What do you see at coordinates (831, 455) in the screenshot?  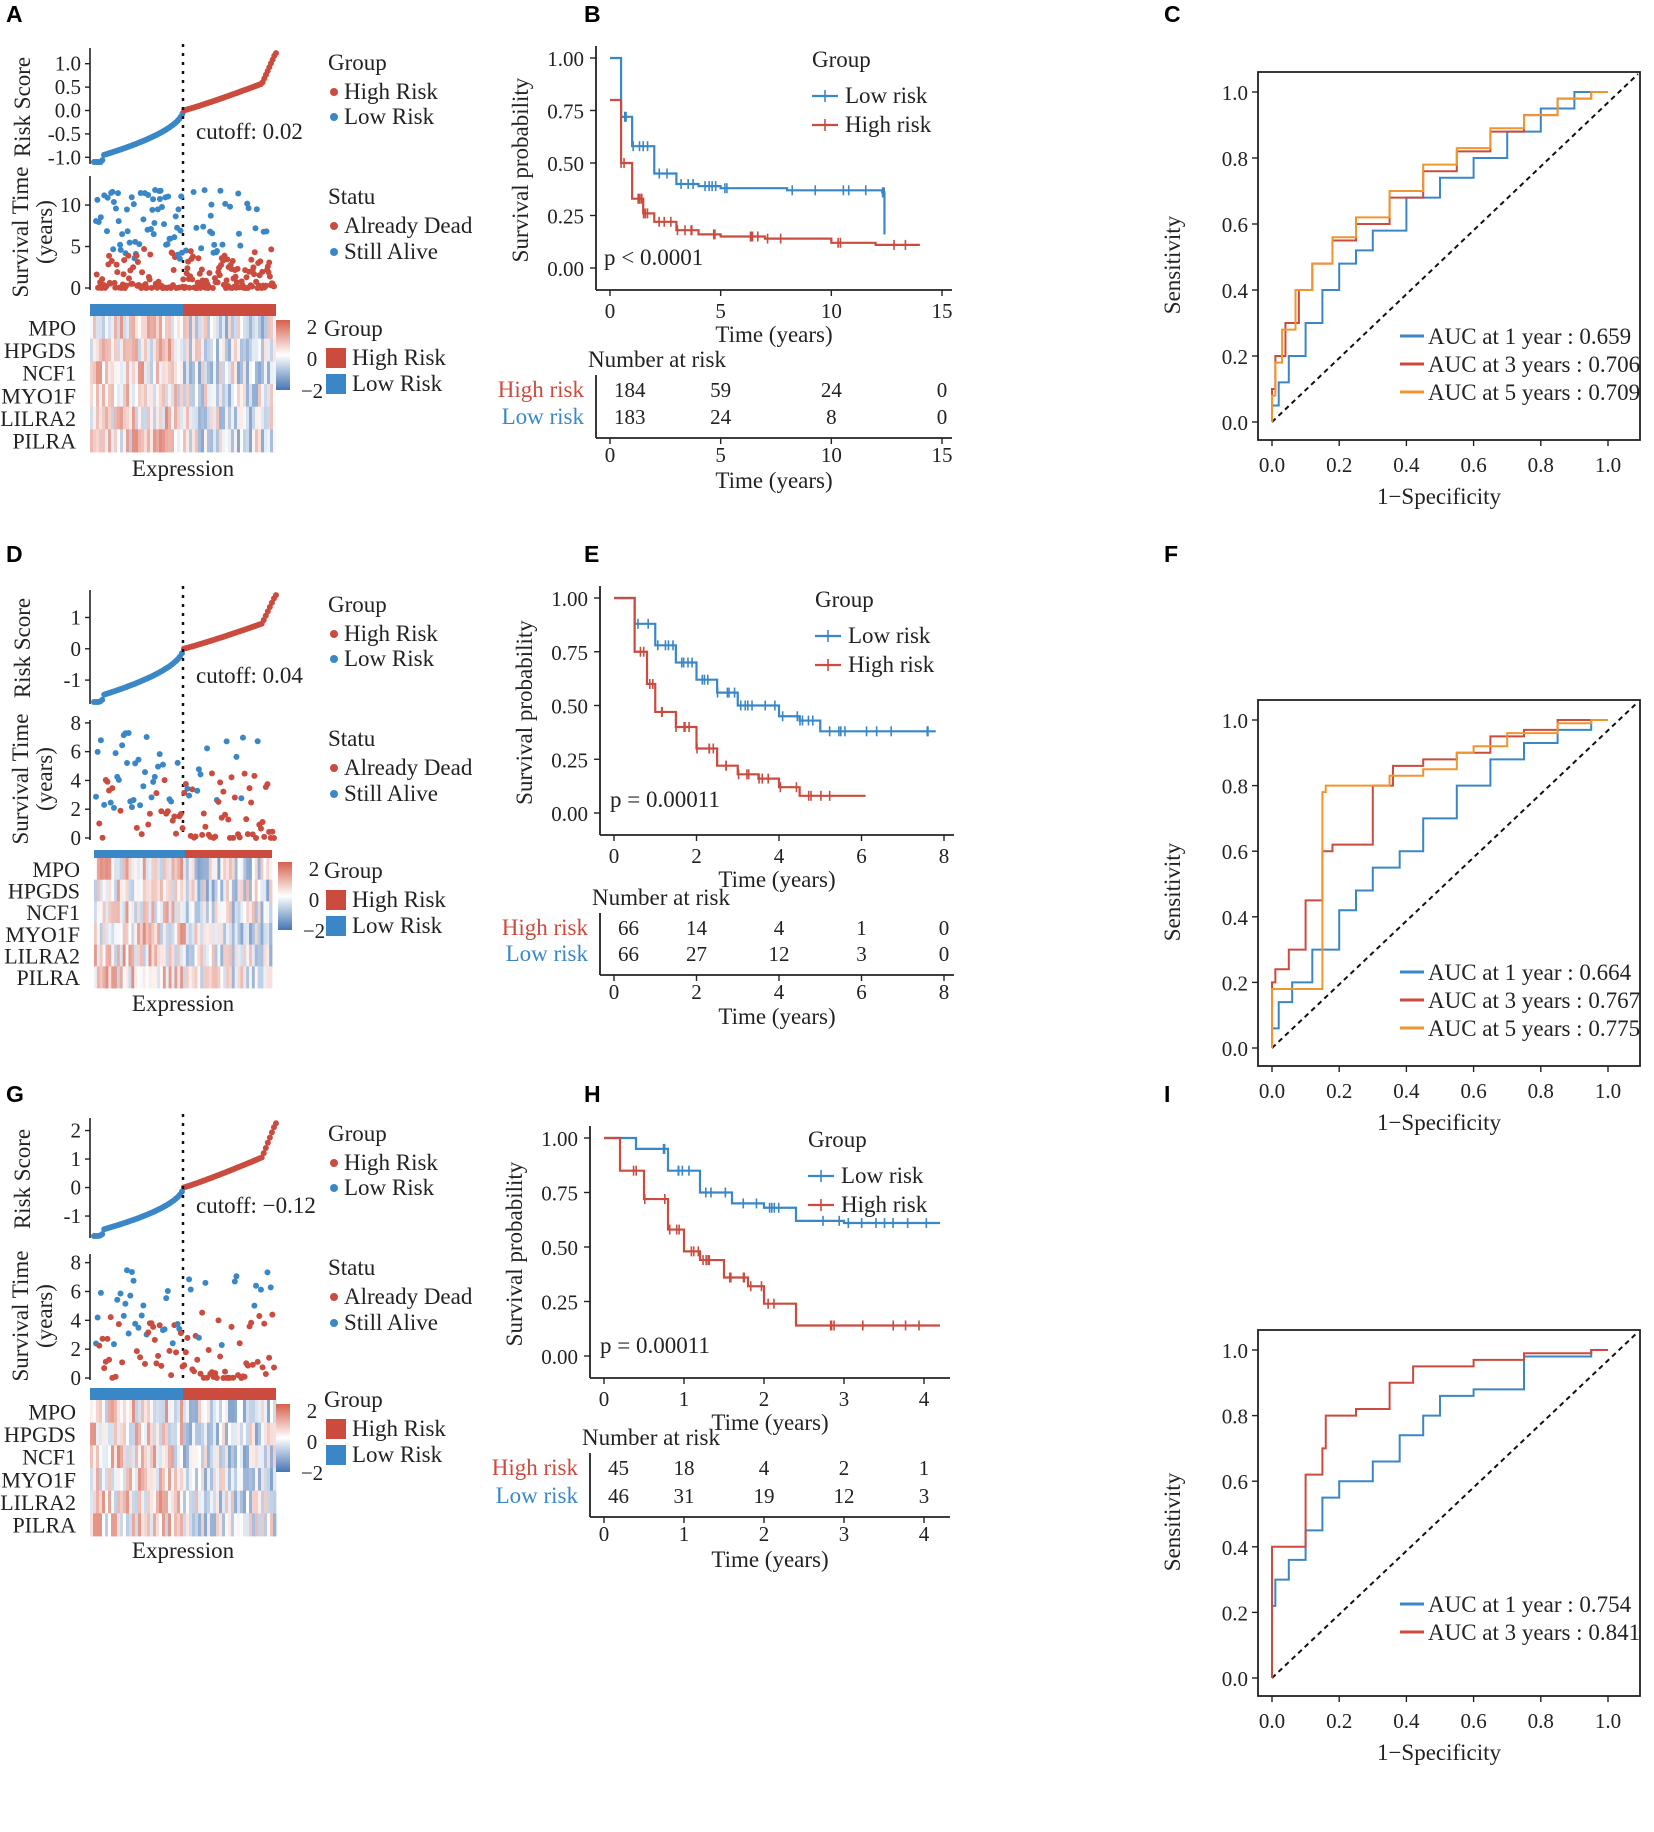 I see `risk-table-x-tick-label: 10` at bounding box center [831, 455].